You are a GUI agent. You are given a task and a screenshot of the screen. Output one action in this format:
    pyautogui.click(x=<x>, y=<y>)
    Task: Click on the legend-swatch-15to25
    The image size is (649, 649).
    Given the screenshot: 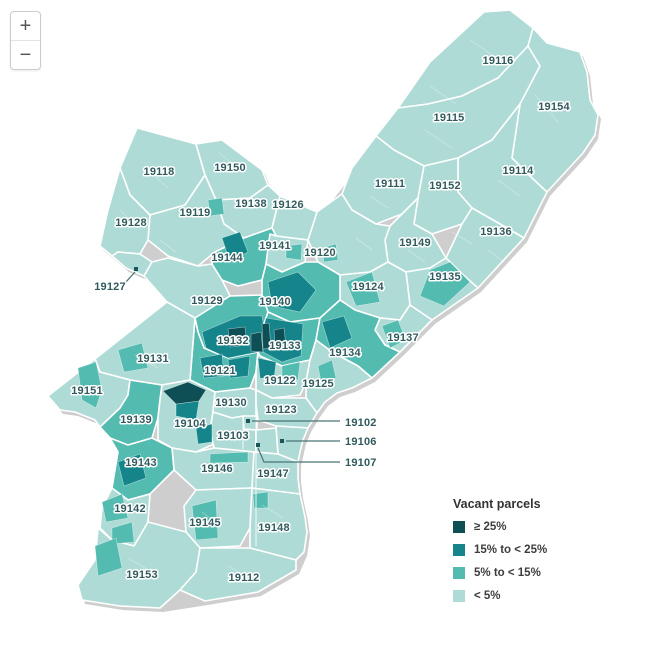 What is the action you would take?
    pyautogui.click(x=459, y=550)
    